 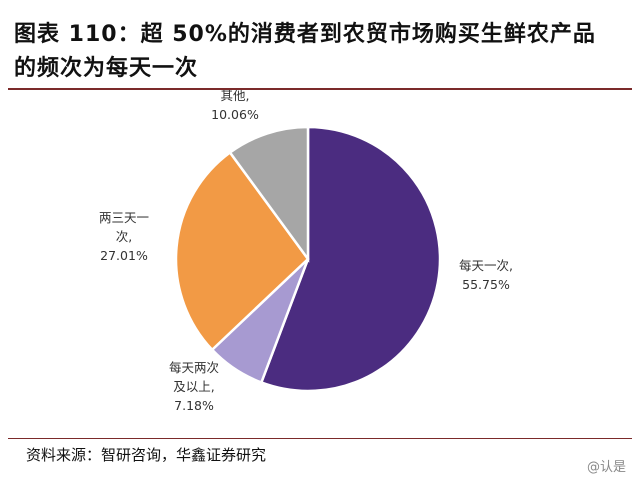 What do you see at coordinates (235, 106) in the screenshot?
I see `slice-label: 其他, 10.06%` at bounding box center [235, 106].